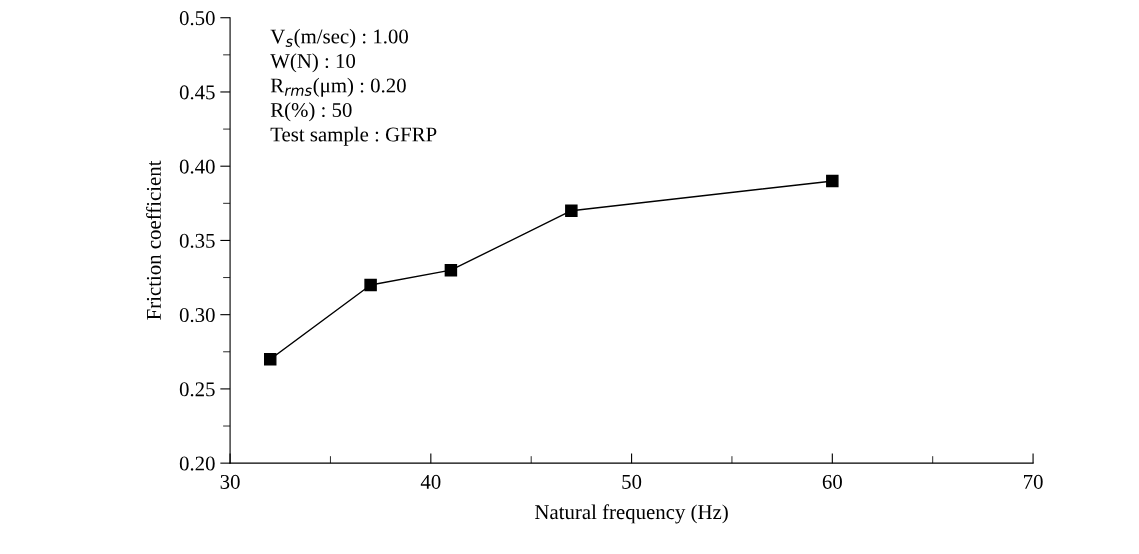 This screenshot has width=1139, height=554. Describe the element at coordinates (631, 514) in the screenshot. I see `x-axis-title: Natural frequency (Hz)` at that location.